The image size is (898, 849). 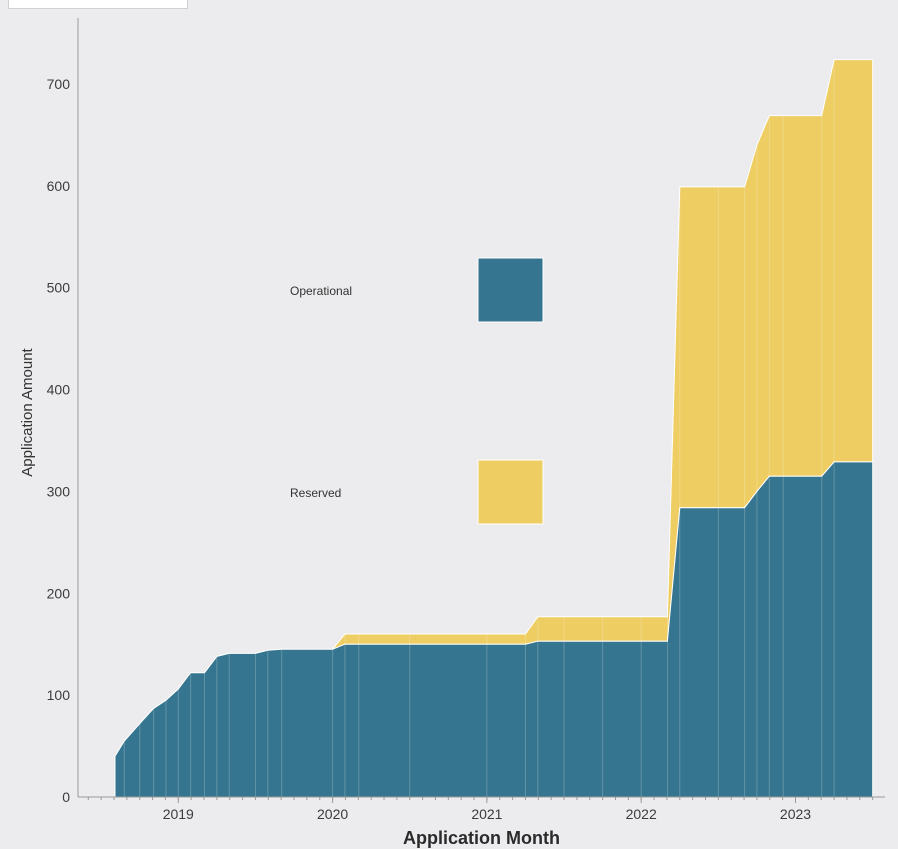 What do you see at coordinates (59, 186) in the screenshot?
I see `y-tick-label: 600` at bounding box center [59, 186].